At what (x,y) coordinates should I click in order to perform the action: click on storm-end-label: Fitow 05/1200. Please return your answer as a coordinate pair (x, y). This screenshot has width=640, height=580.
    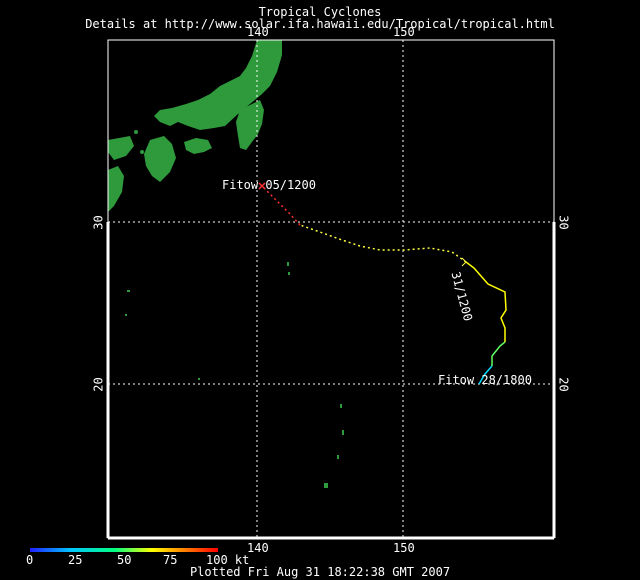
    Looking at the image, I should click on (269, 185).